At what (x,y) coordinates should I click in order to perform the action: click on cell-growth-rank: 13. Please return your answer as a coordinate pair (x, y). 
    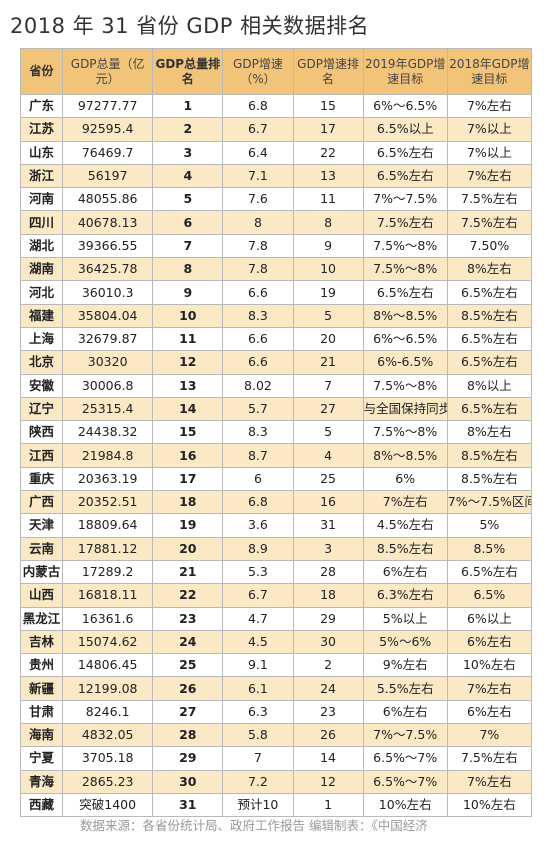
    Looking at the image, I should click on (328, 176).